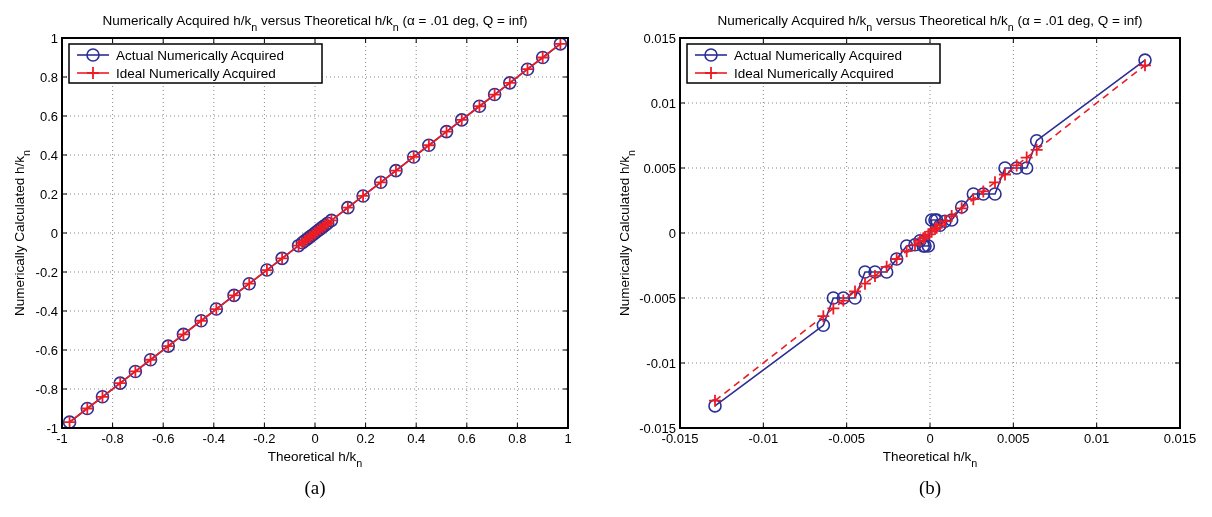 The height and width of the screenshot is (517, 1212). What do you see at coordinates (663, 103) in the screenshot?
I see `y-tick-label: 0.01` at bounding box center [663, 103].